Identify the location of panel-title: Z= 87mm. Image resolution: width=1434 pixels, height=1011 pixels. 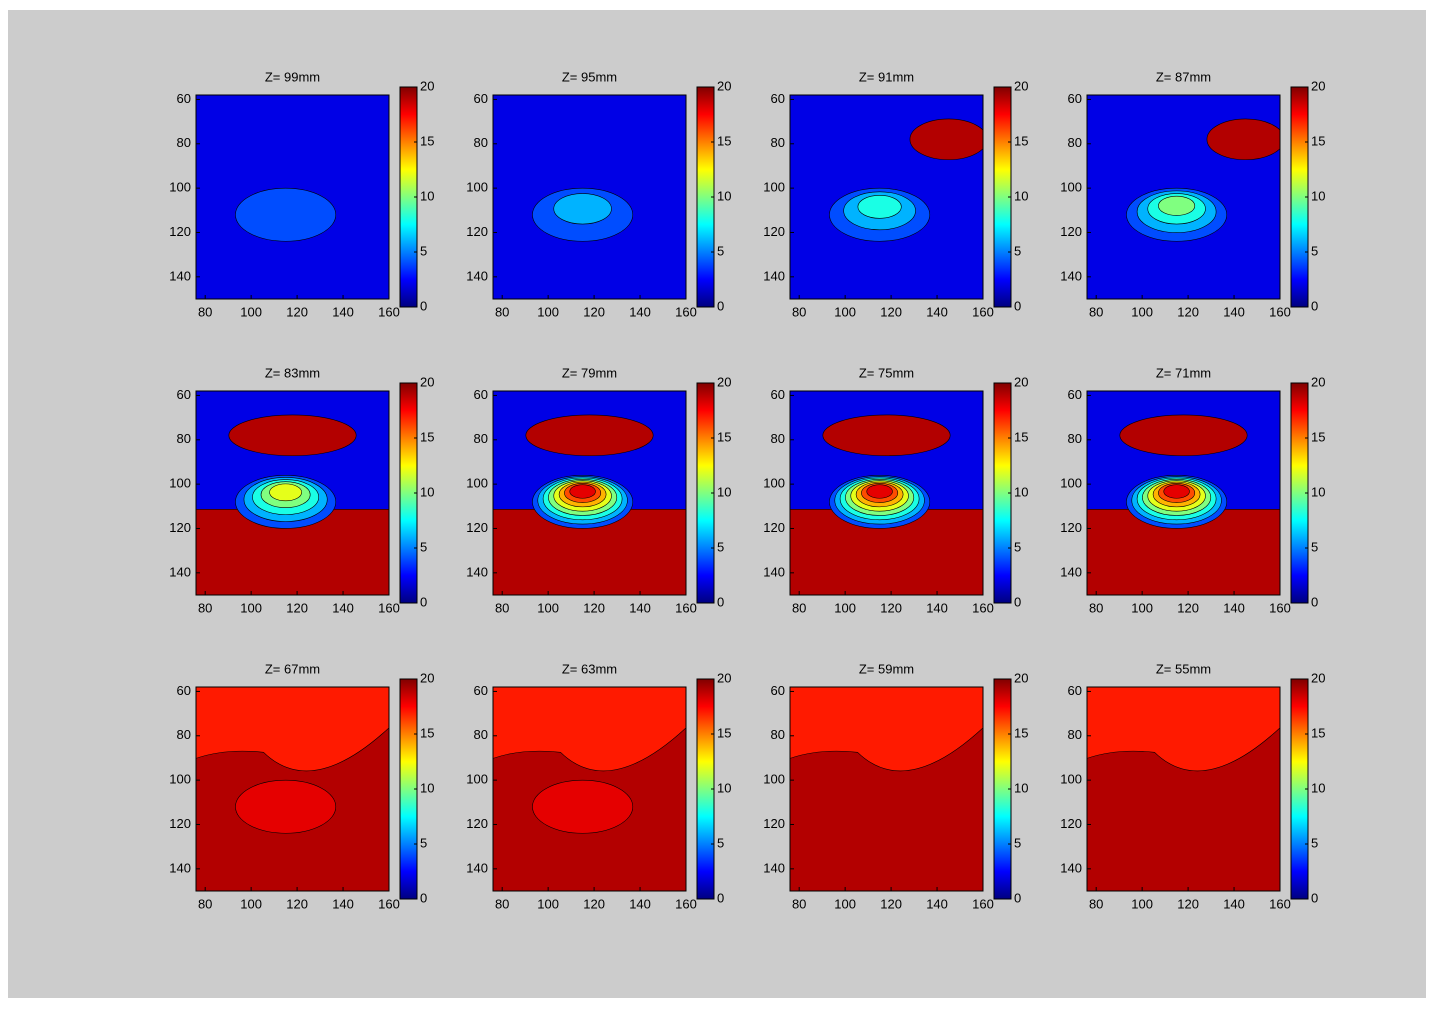
(1183, 76).